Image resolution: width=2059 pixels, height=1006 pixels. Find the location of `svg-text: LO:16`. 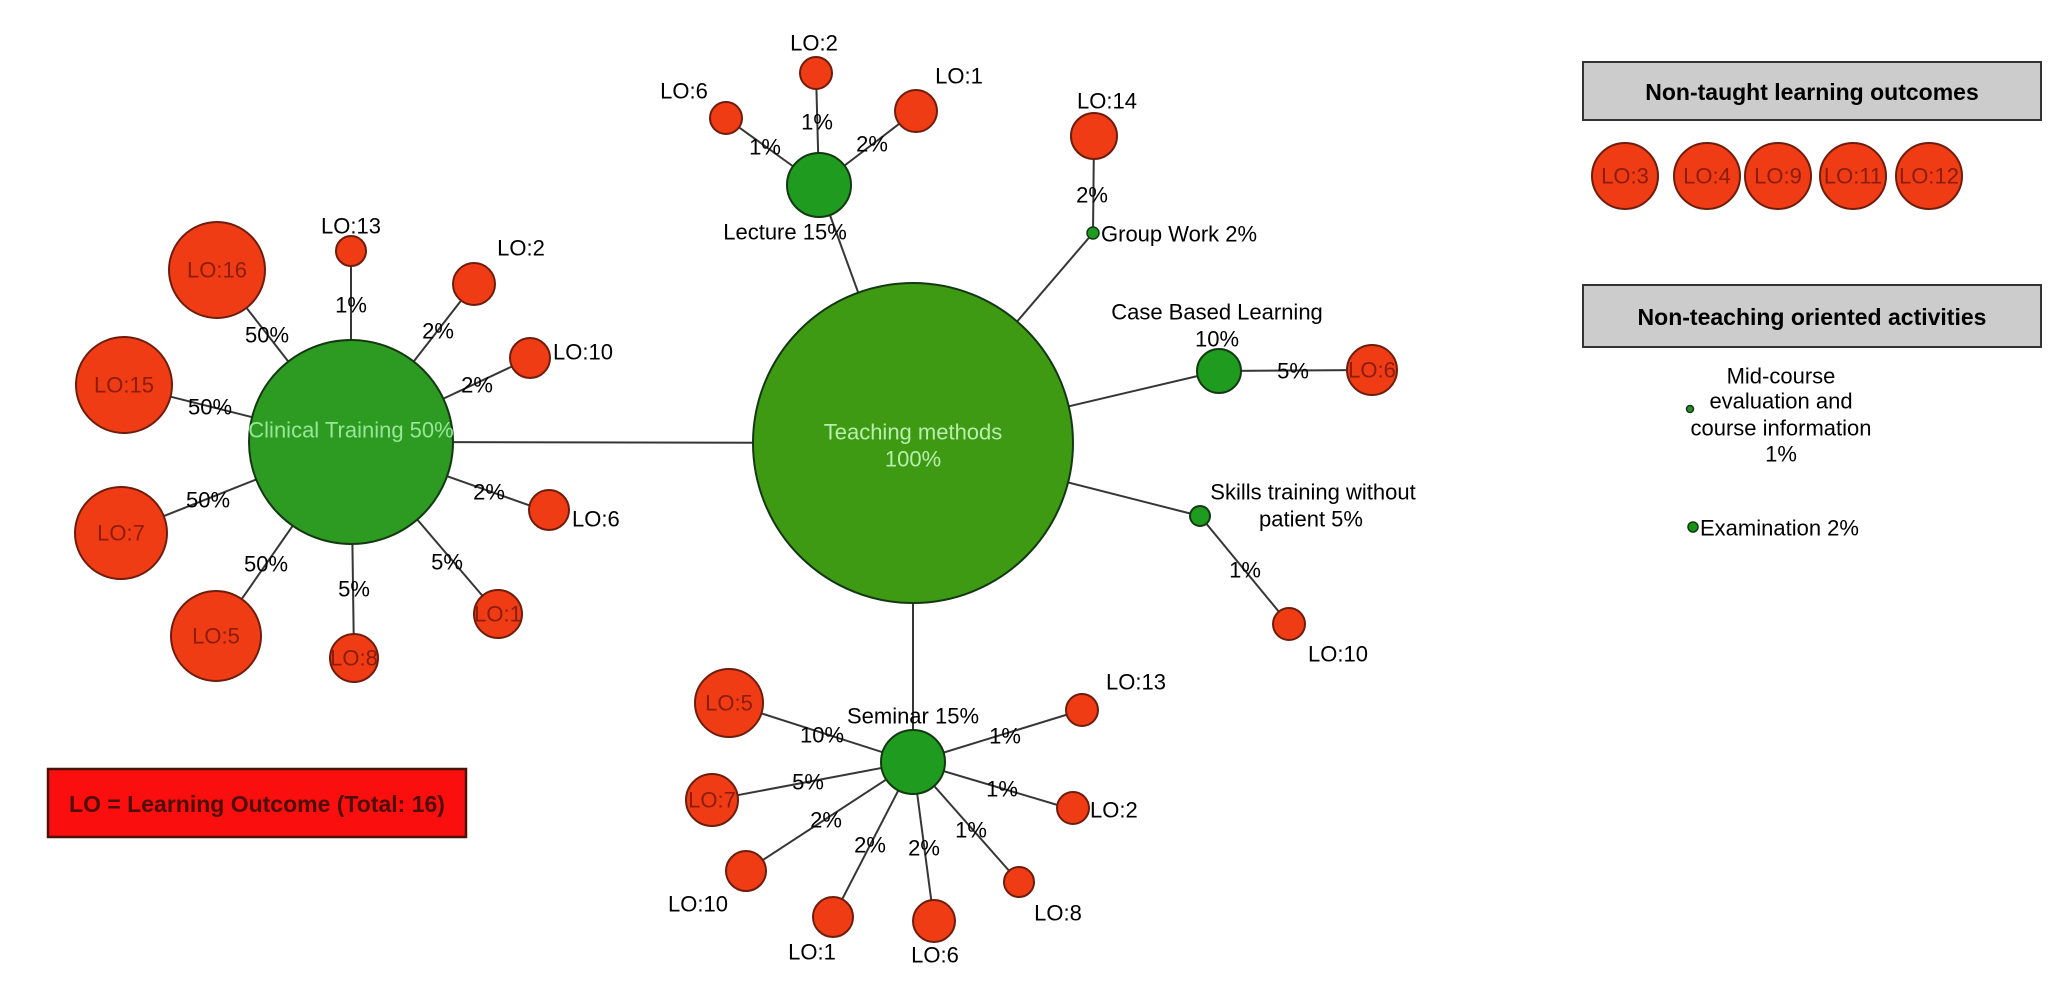

svg-text: LO:16 is located at coordinates (217, 270).